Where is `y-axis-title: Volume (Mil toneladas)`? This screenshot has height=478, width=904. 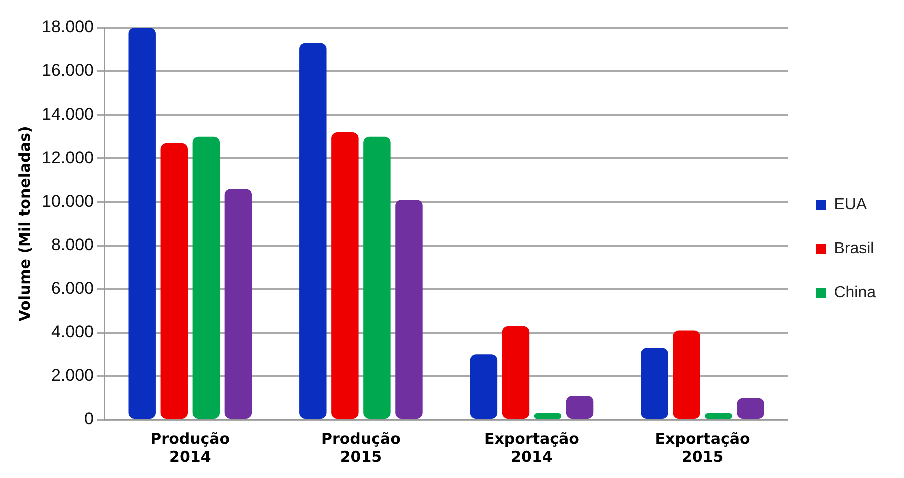
y-axis-title: Volume (Mil toneladas) is located at coordinates (25, 224).